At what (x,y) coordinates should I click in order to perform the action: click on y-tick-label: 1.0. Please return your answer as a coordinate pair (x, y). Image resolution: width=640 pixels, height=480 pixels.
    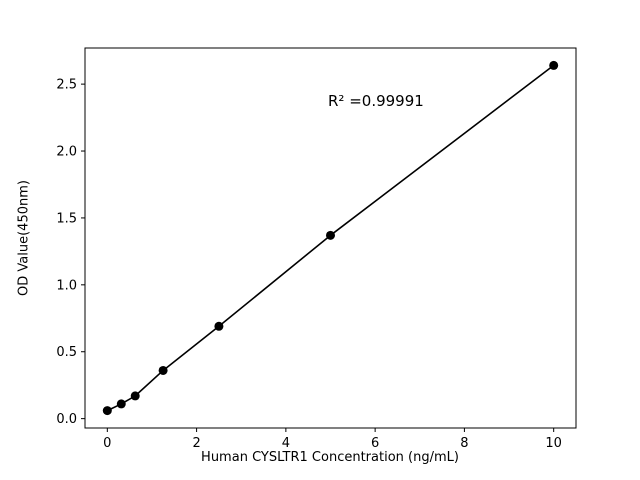
    Looking at the image, I should click on (66, 285).